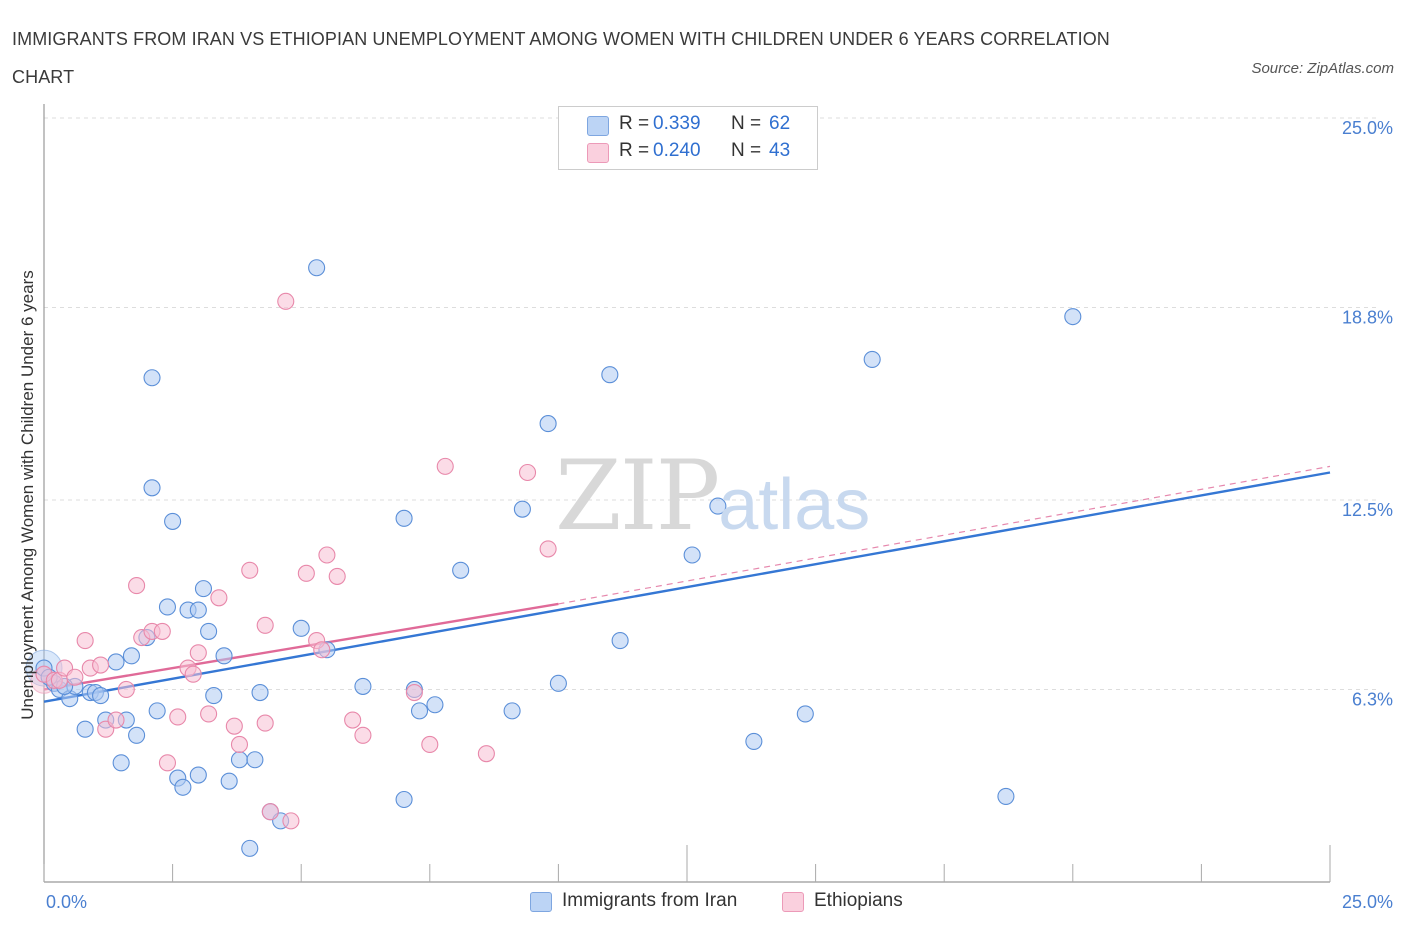 The image size is (1406, 930). What do you see at coordinates (1367, 317) in the screenshot?
I see `y-tick-label: 18.8%` at bounding box center [1367, 317].